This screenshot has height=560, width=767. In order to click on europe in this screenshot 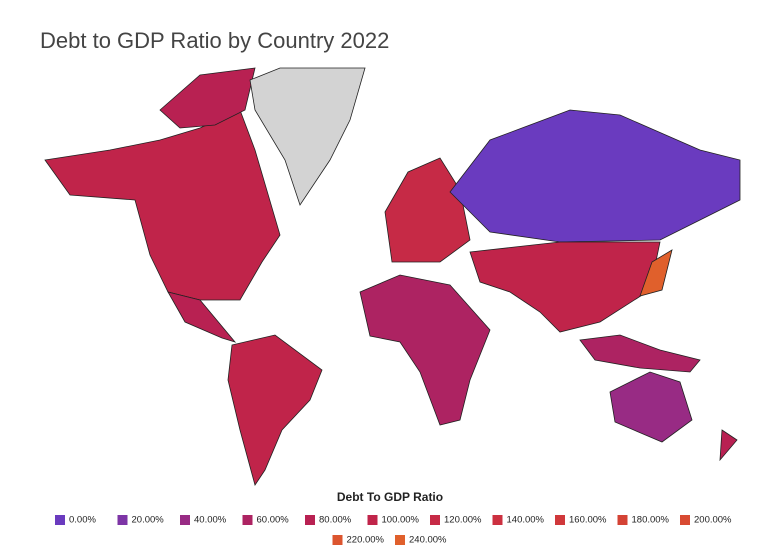, I will do `click(427, 210)`.